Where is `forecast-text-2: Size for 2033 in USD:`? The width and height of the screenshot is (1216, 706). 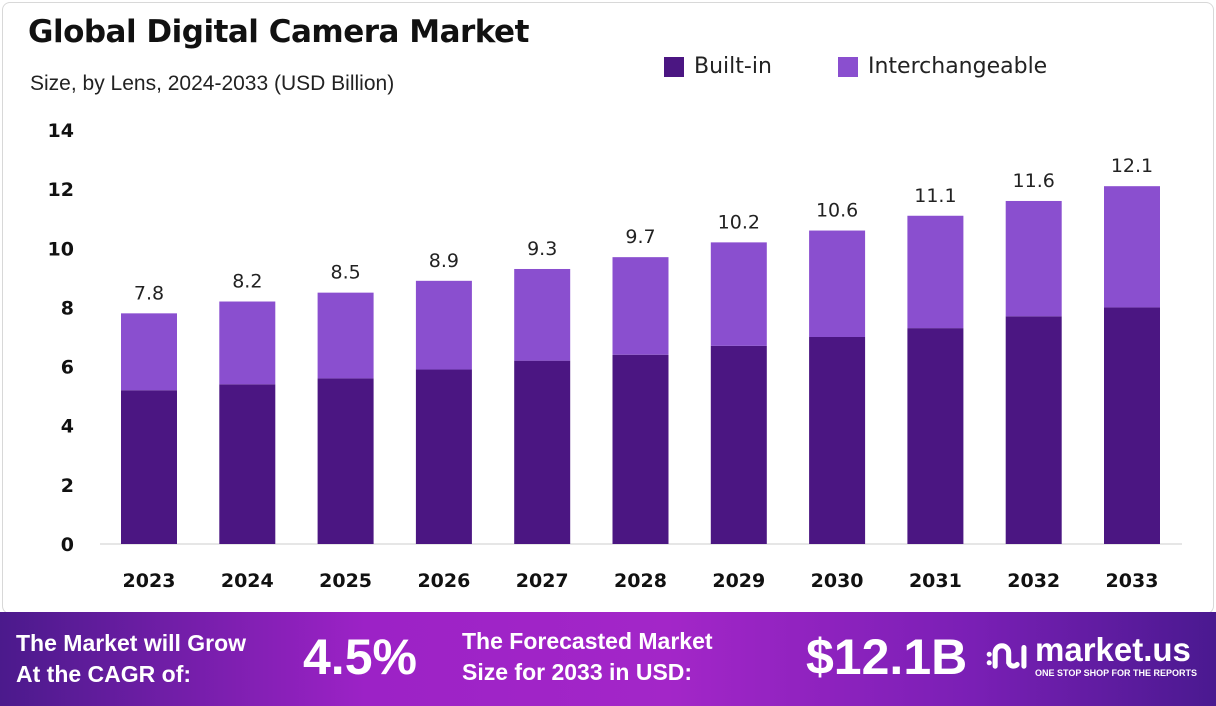 forecast-text-2: Size for 2033 in USD: is located at coordinates (577, 672).